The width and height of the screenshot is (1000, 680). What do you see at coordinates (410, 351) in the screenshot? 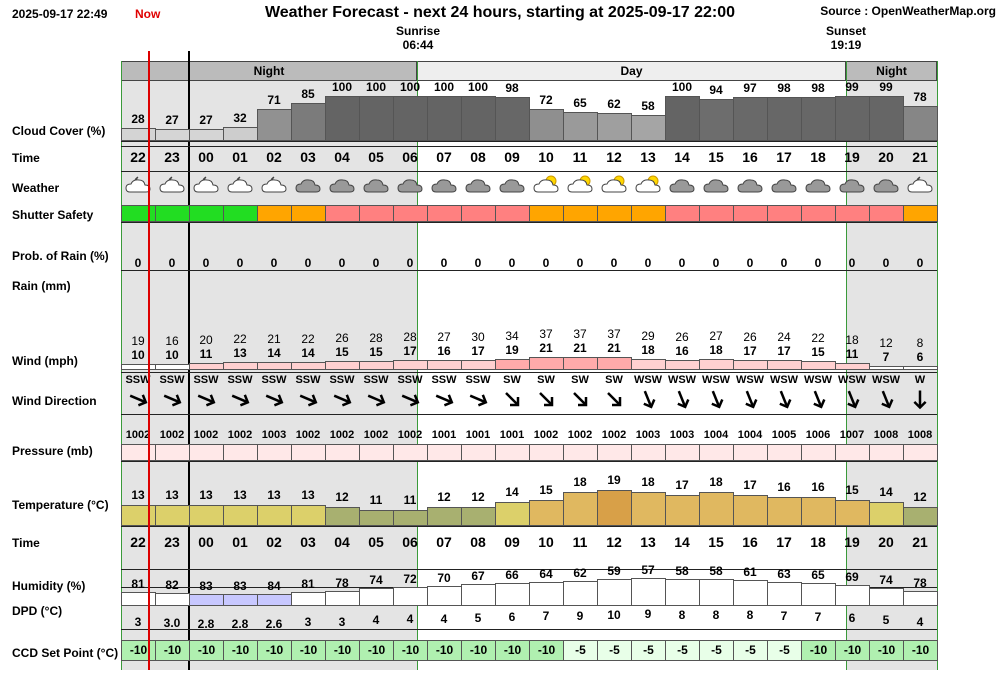
I see `wind-speed-value: 17` at bounding box center [410, 351].